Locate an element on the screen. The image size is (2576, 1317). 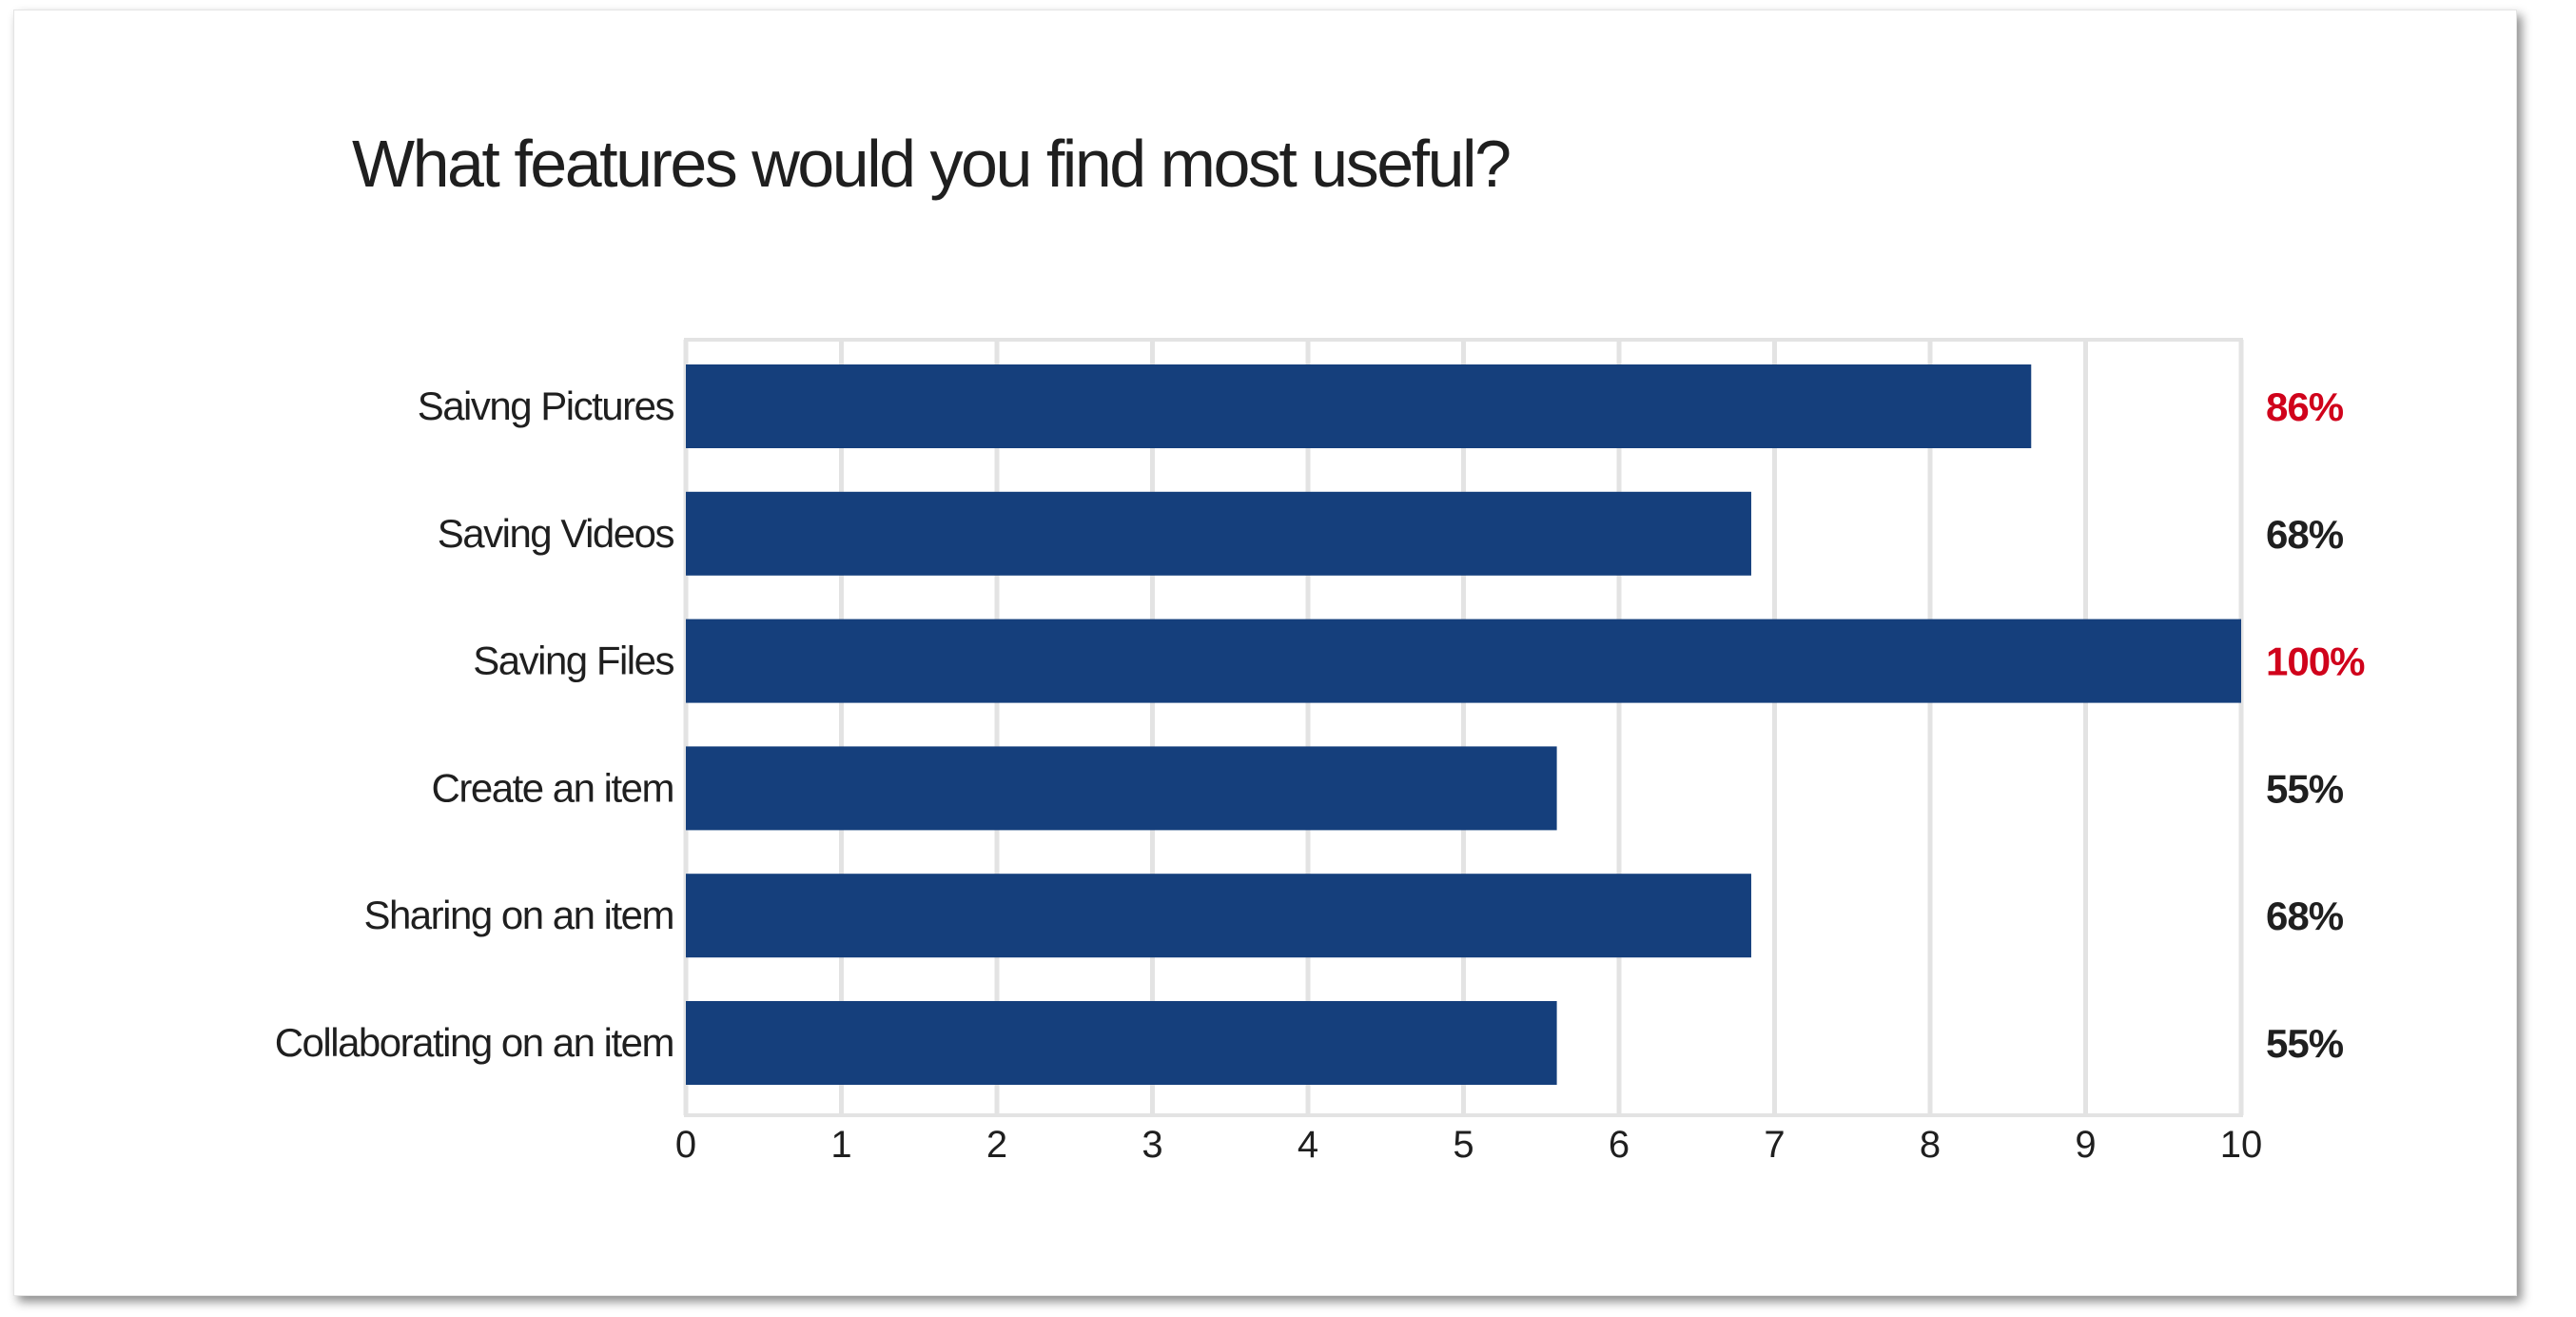
x-tick-label: 7 is located at coordinates (1774, 1145).